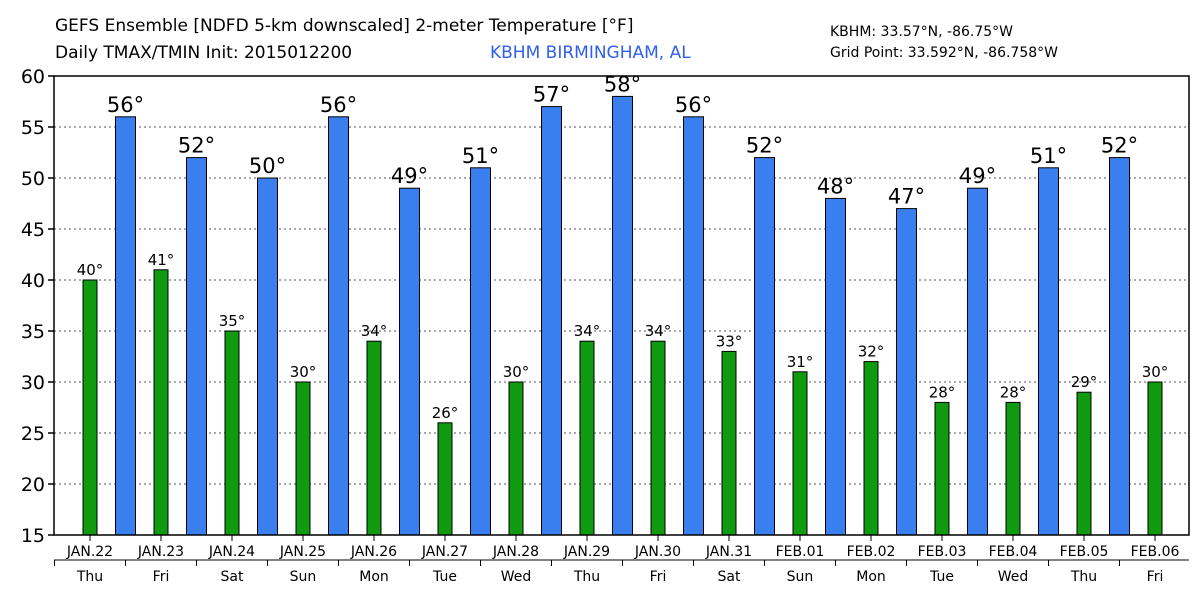  I want to click on tmin-label: 31°, so click(800, 362).